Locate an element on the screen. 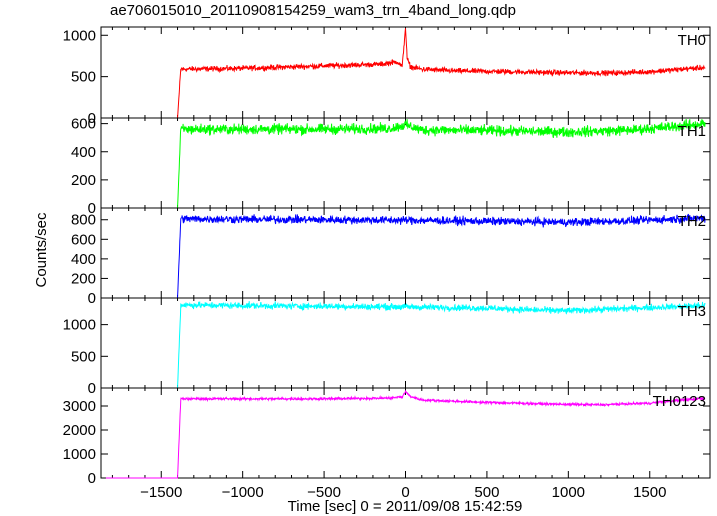  series-line-th2 is located at coordinates (405, 256).